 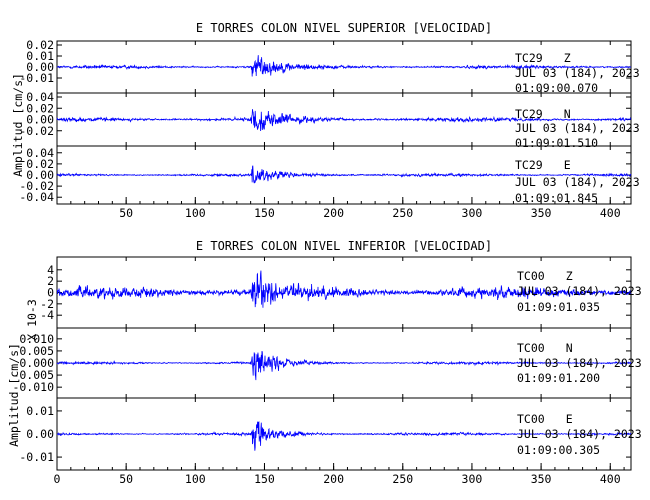 I want to click on y-tick-label: 0.005, so click(x=36, y=351).